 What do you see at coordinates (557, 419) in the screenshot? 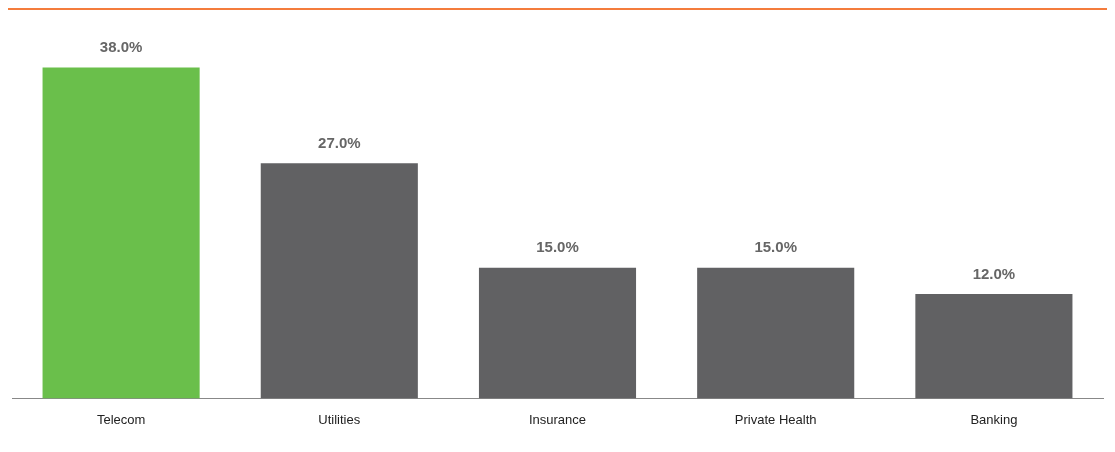
I see `x-tick-label: Insurance` at bounding box center [557, 419].